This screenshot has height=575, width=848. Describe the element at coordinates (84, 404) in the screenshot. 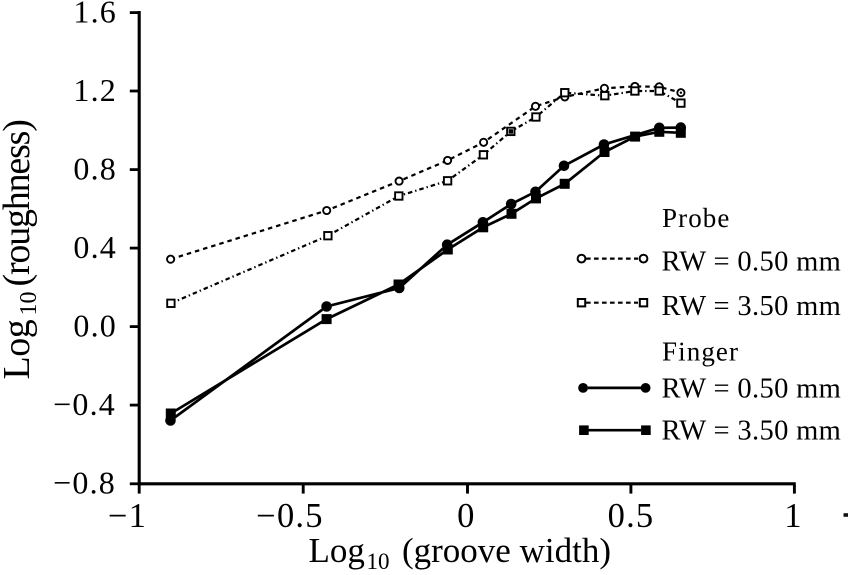

I see `svg-text: −0.4` at that location.